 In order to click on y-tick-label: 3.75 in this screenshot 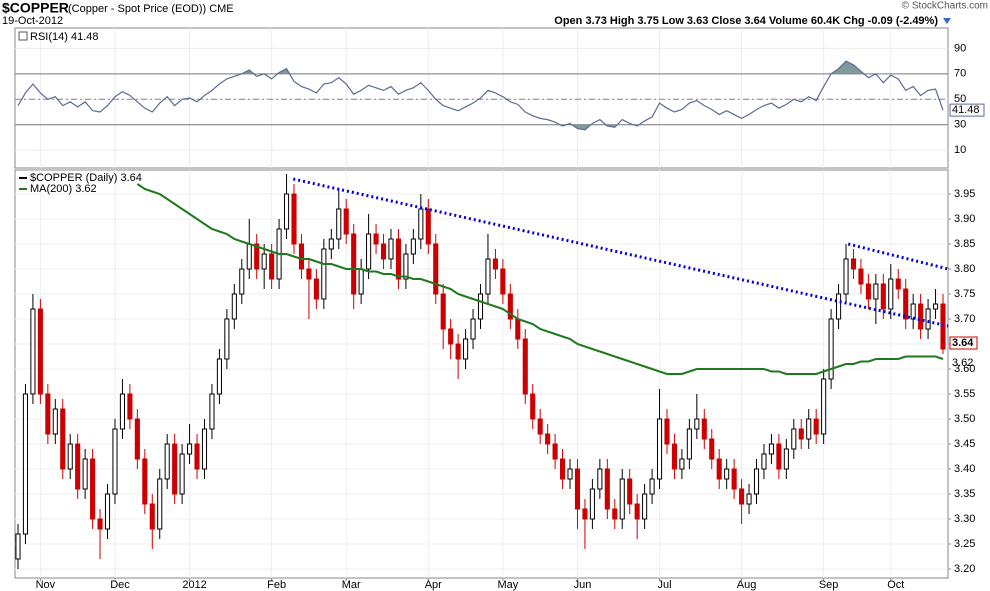, I will do `click(964, 294)`.